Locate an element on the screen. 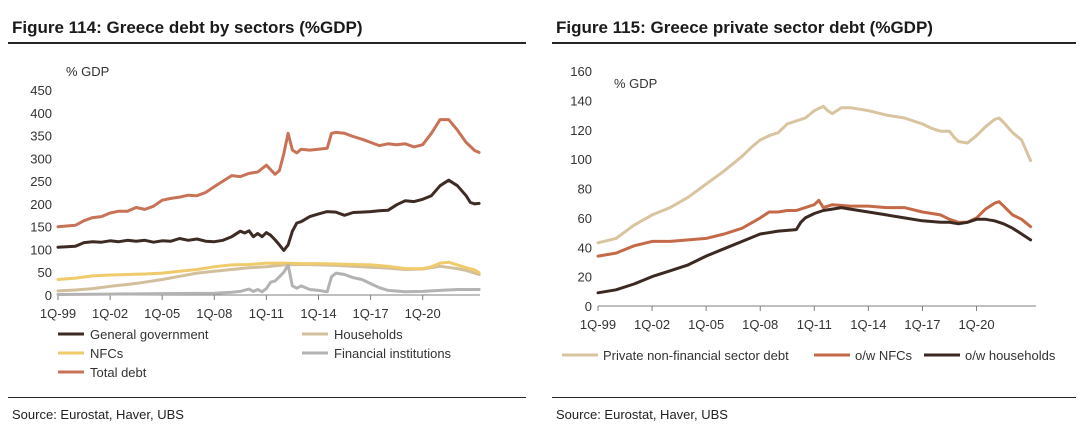 The width and height of the screenshot is (1086, 438). series-line-private-non-financial-sector-debt is located at coordinates (814, 174).